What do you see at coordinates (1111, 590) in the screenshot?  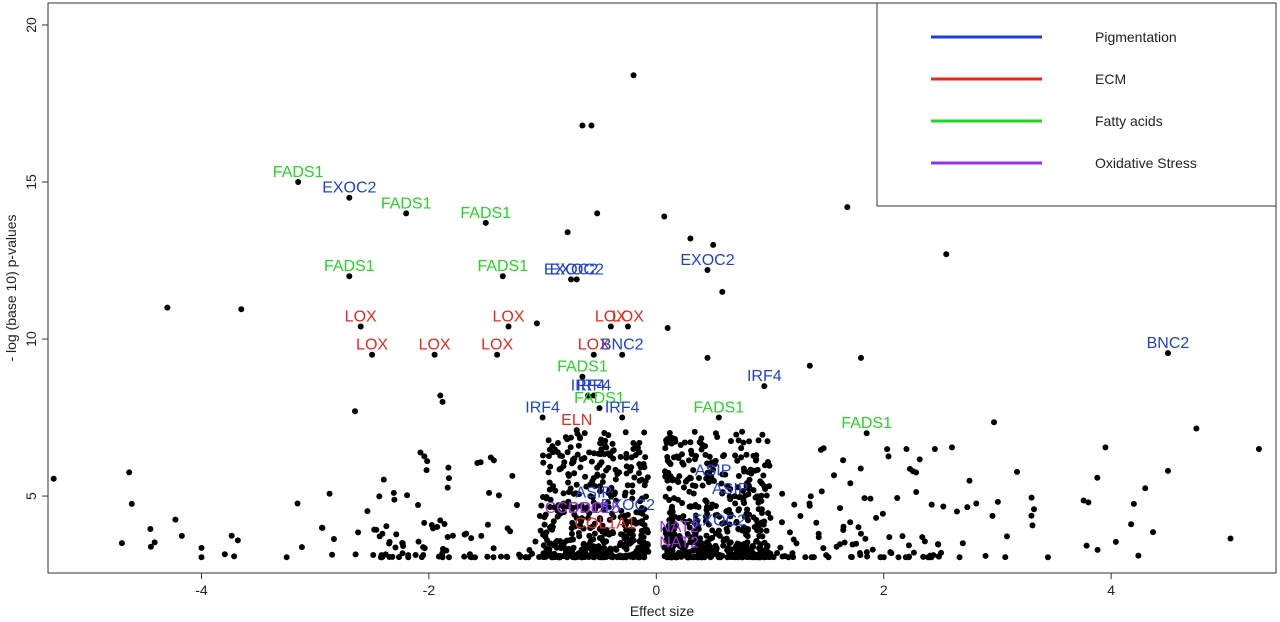 I see `x-tick-label-4: 4` at bounding box center [1111, 590].